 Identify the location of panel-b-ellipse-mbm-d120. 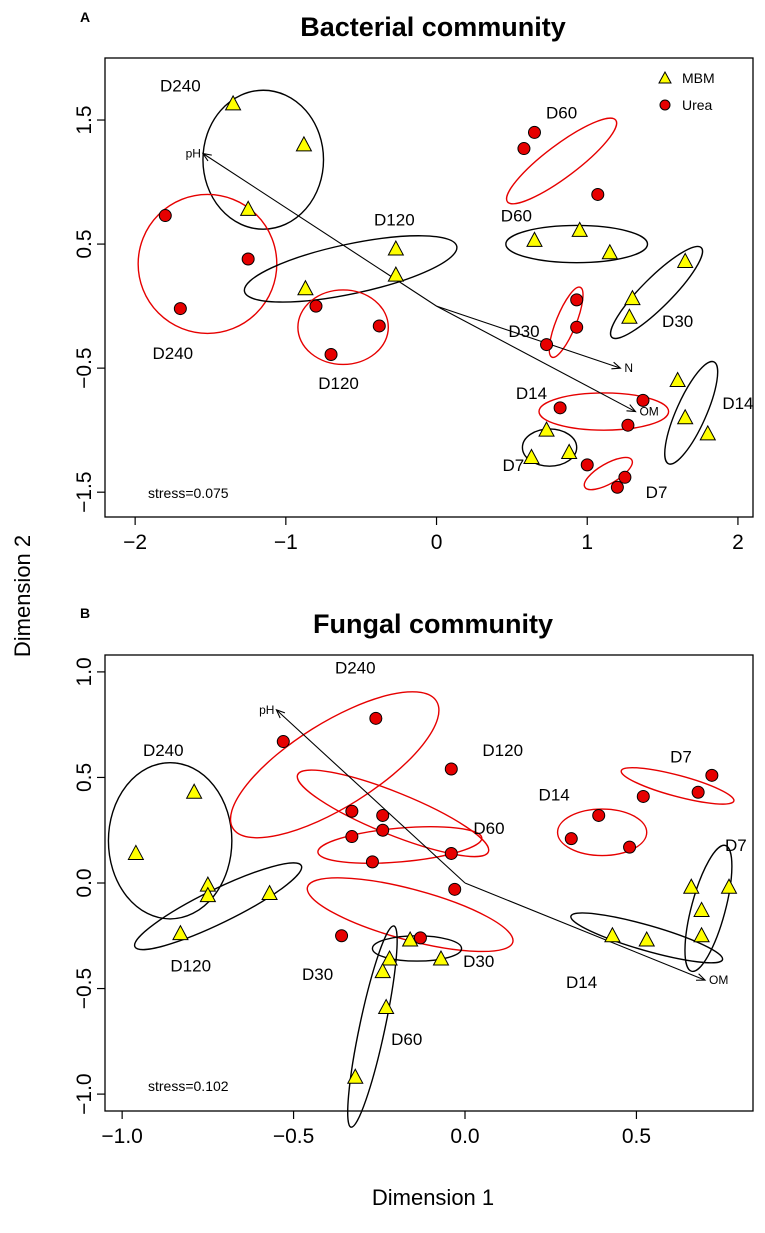
(218, 906).